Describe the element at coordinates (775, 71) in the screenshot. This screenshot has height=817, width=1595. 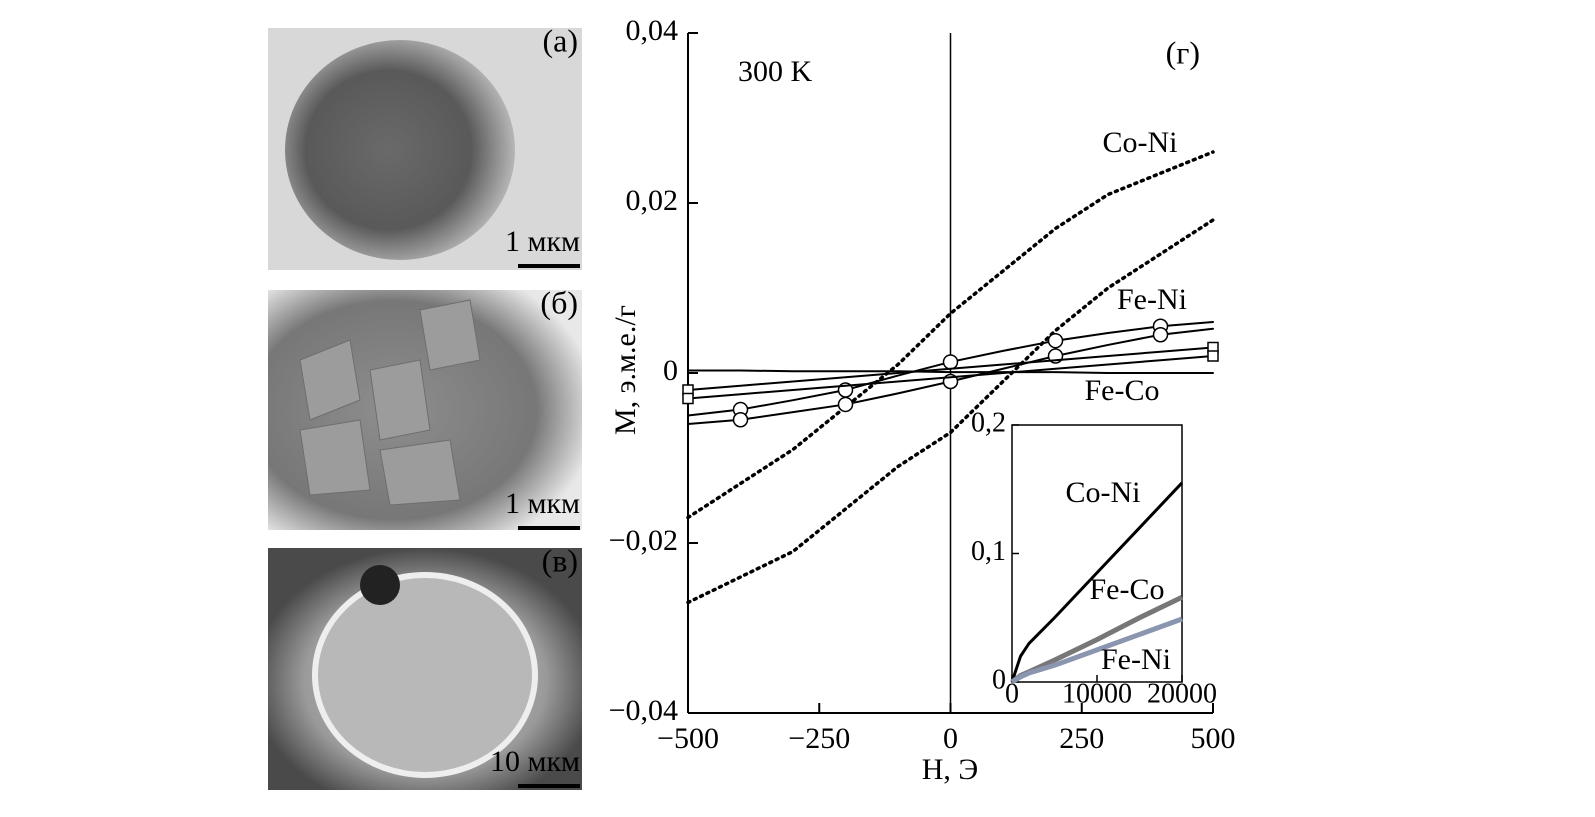
I see `annotation: 300 K` at that location.